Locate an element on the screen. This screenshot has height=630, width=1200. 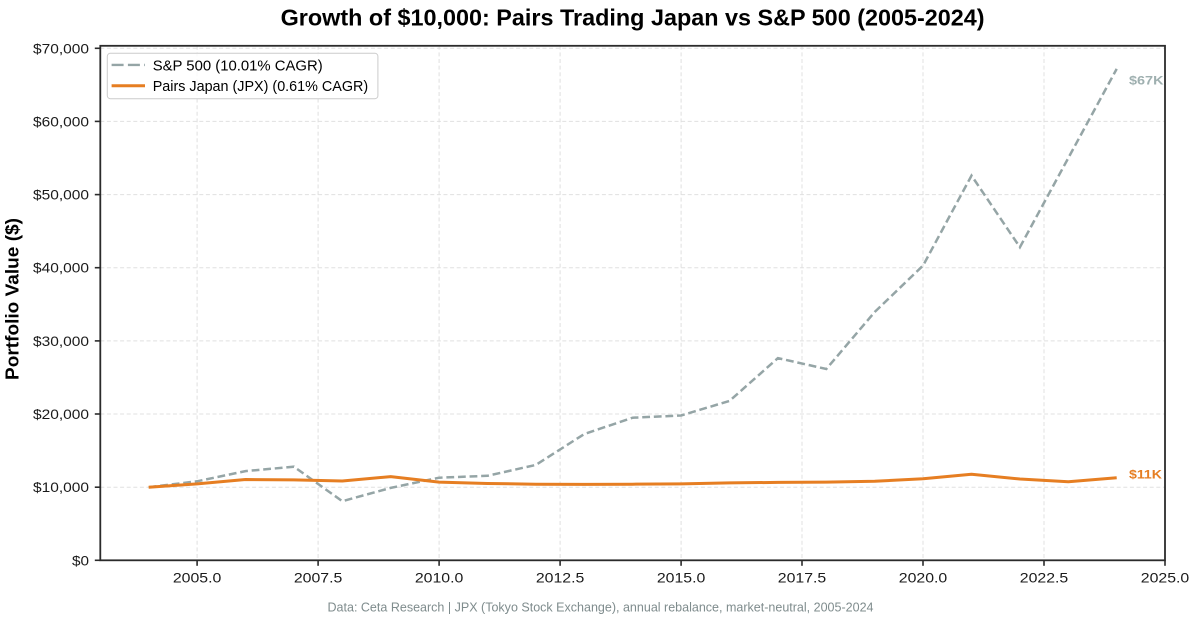
svg-text: $70,000 is located at coordinates (61, 48).